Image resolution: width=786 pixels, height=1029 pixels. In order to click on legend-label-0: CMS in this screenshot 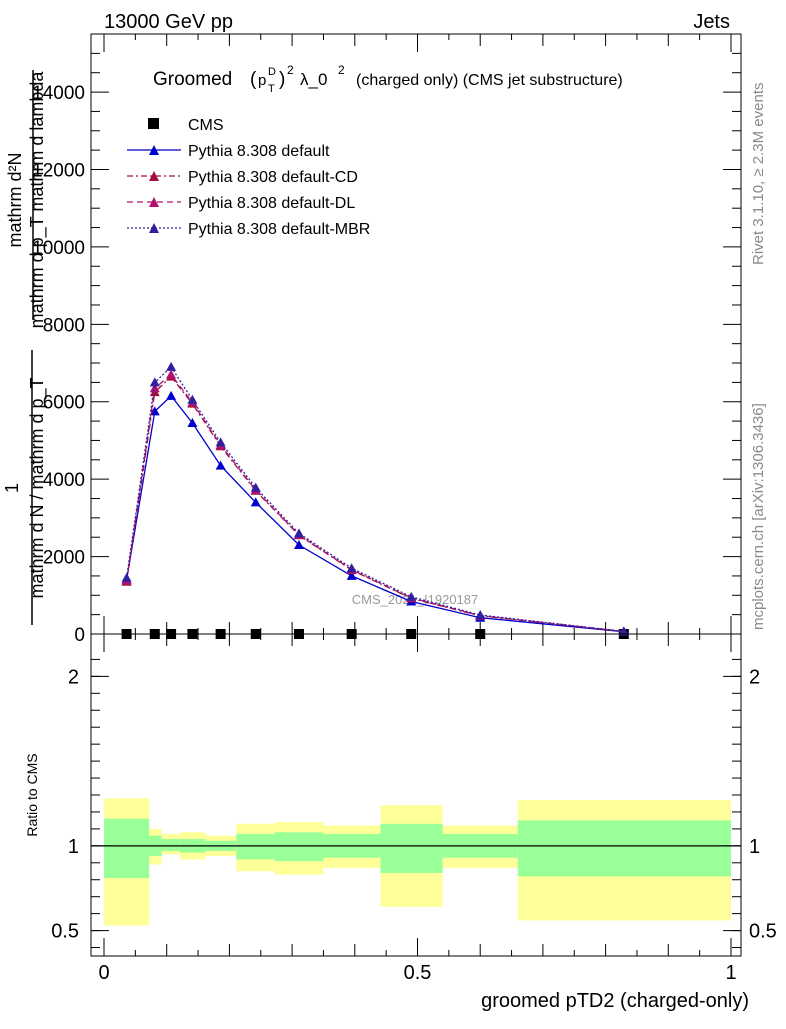, I will do `click(206, 125)`.